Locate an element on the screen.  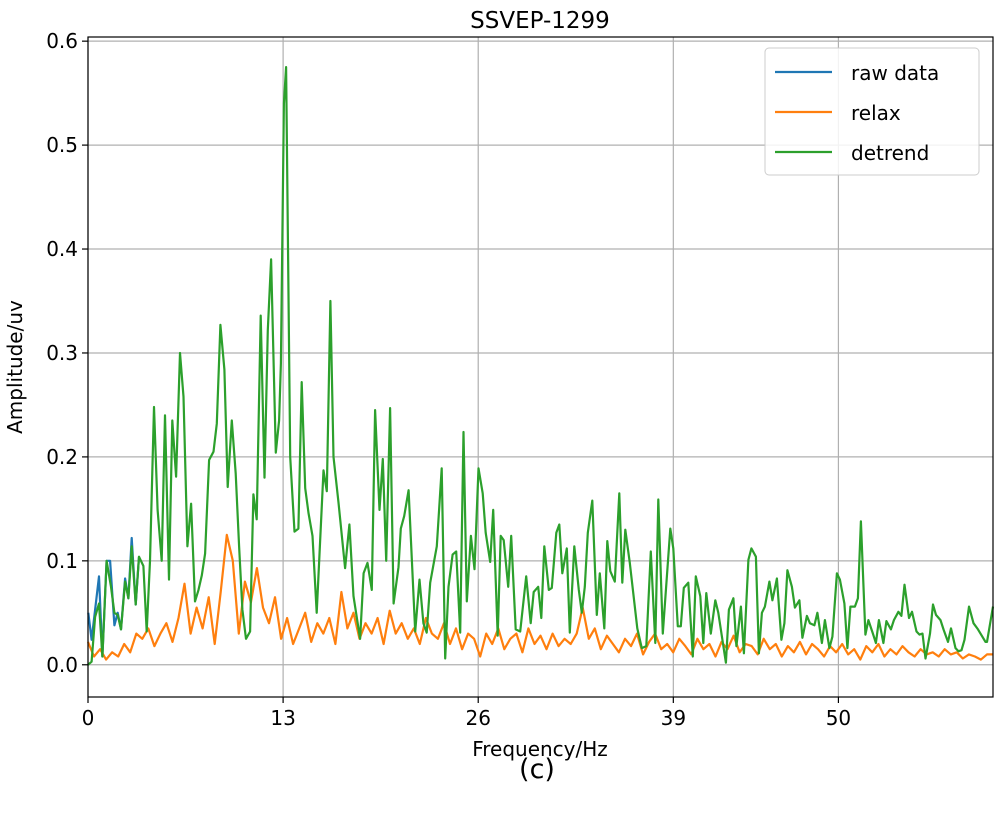
legend: raw data relax detrend is located at coordinates (872, 111).